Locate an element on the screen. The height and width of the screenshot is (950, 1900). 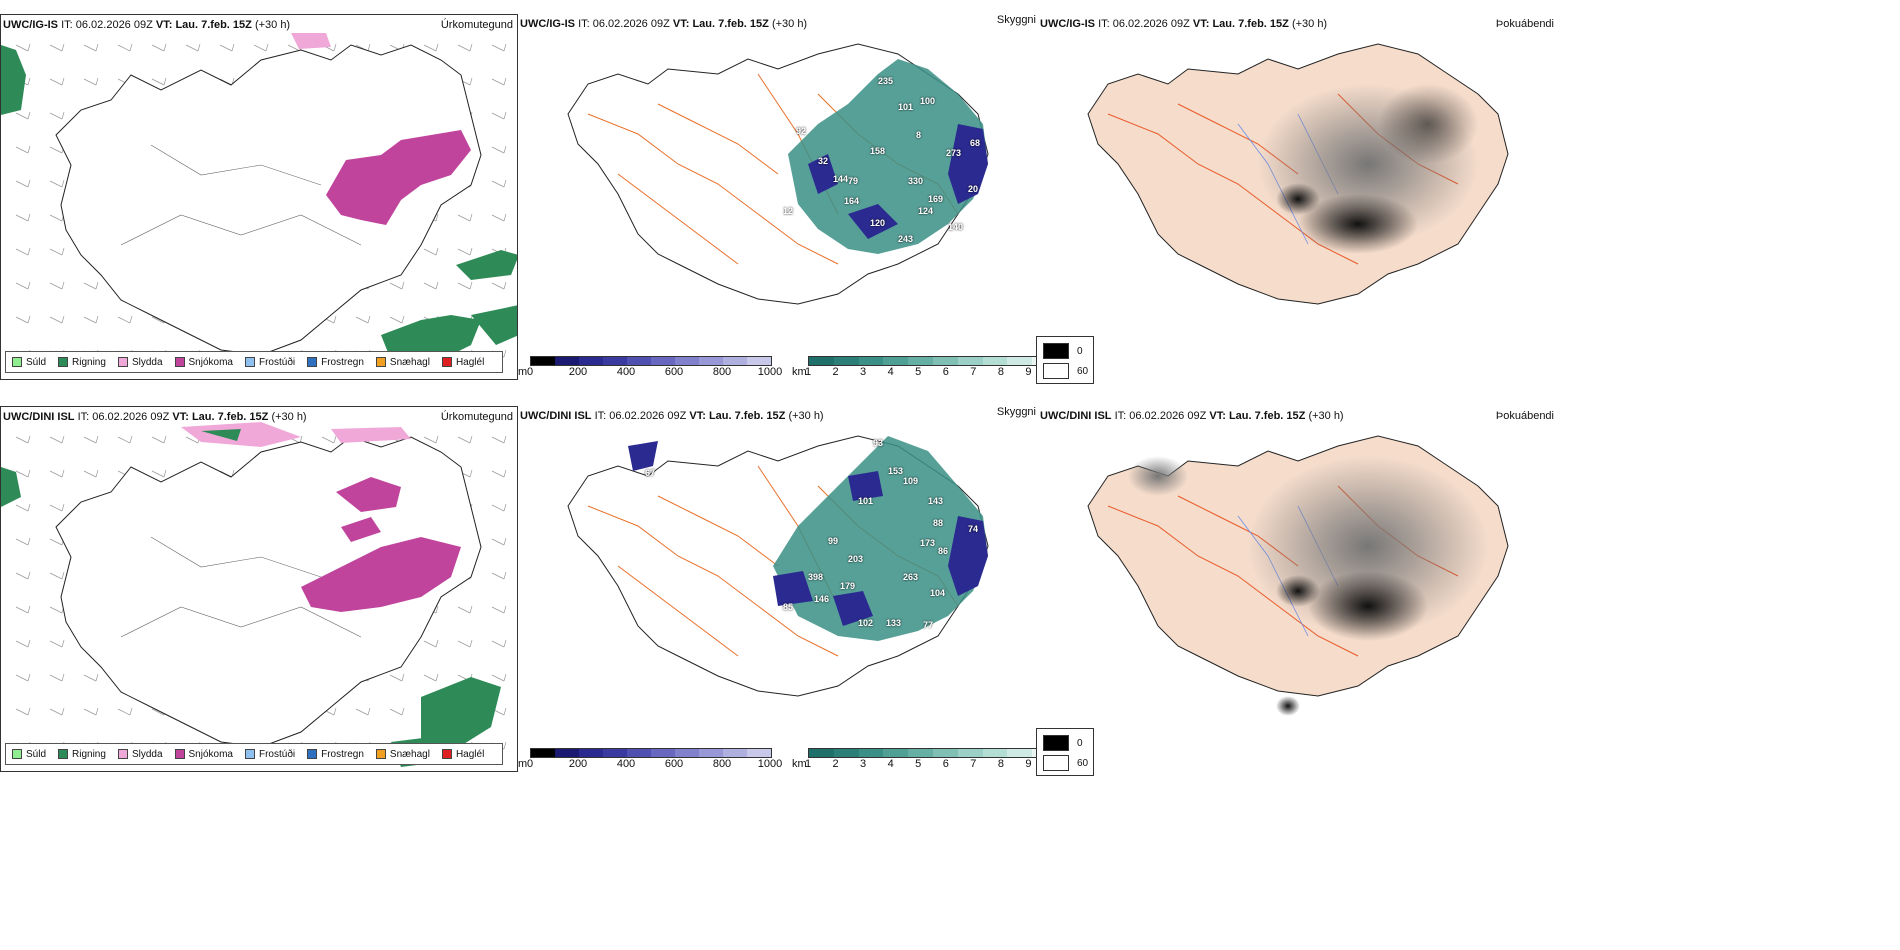
visibility-value-label: 109 is located at coordinates (911, 481).